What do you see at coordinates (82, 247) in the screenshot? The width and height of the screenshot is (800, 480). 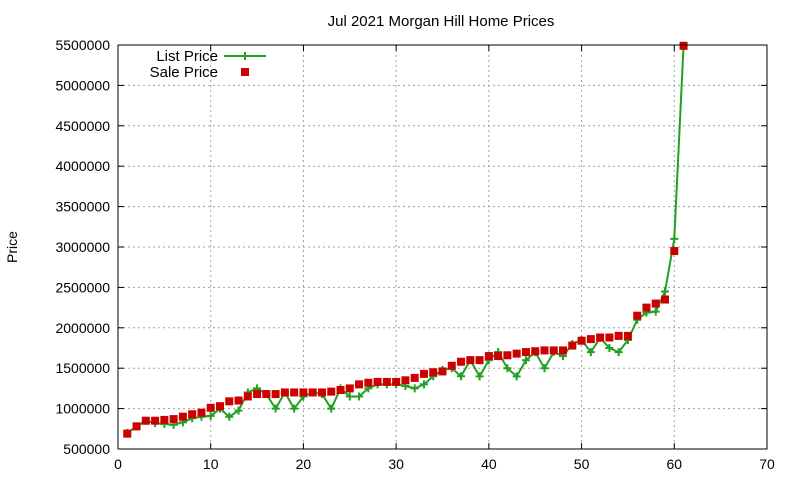 I see `y-tick-label: 3000000` at bounding box center [82, 247].